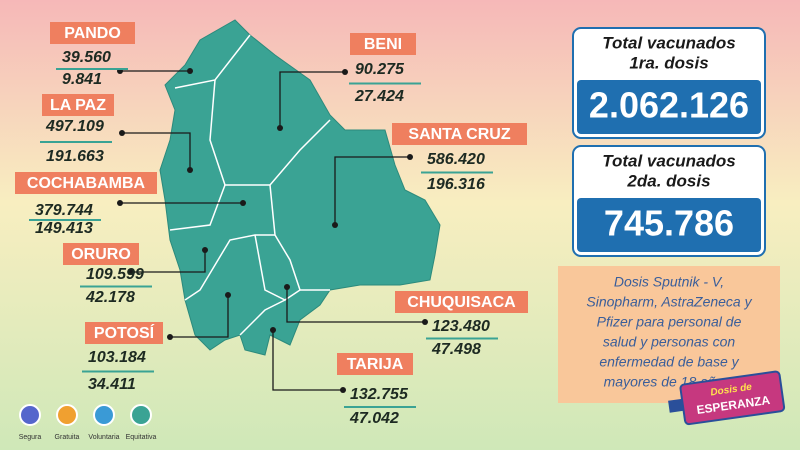  I want to click on first-dose: 586.420, so click(456, 159).